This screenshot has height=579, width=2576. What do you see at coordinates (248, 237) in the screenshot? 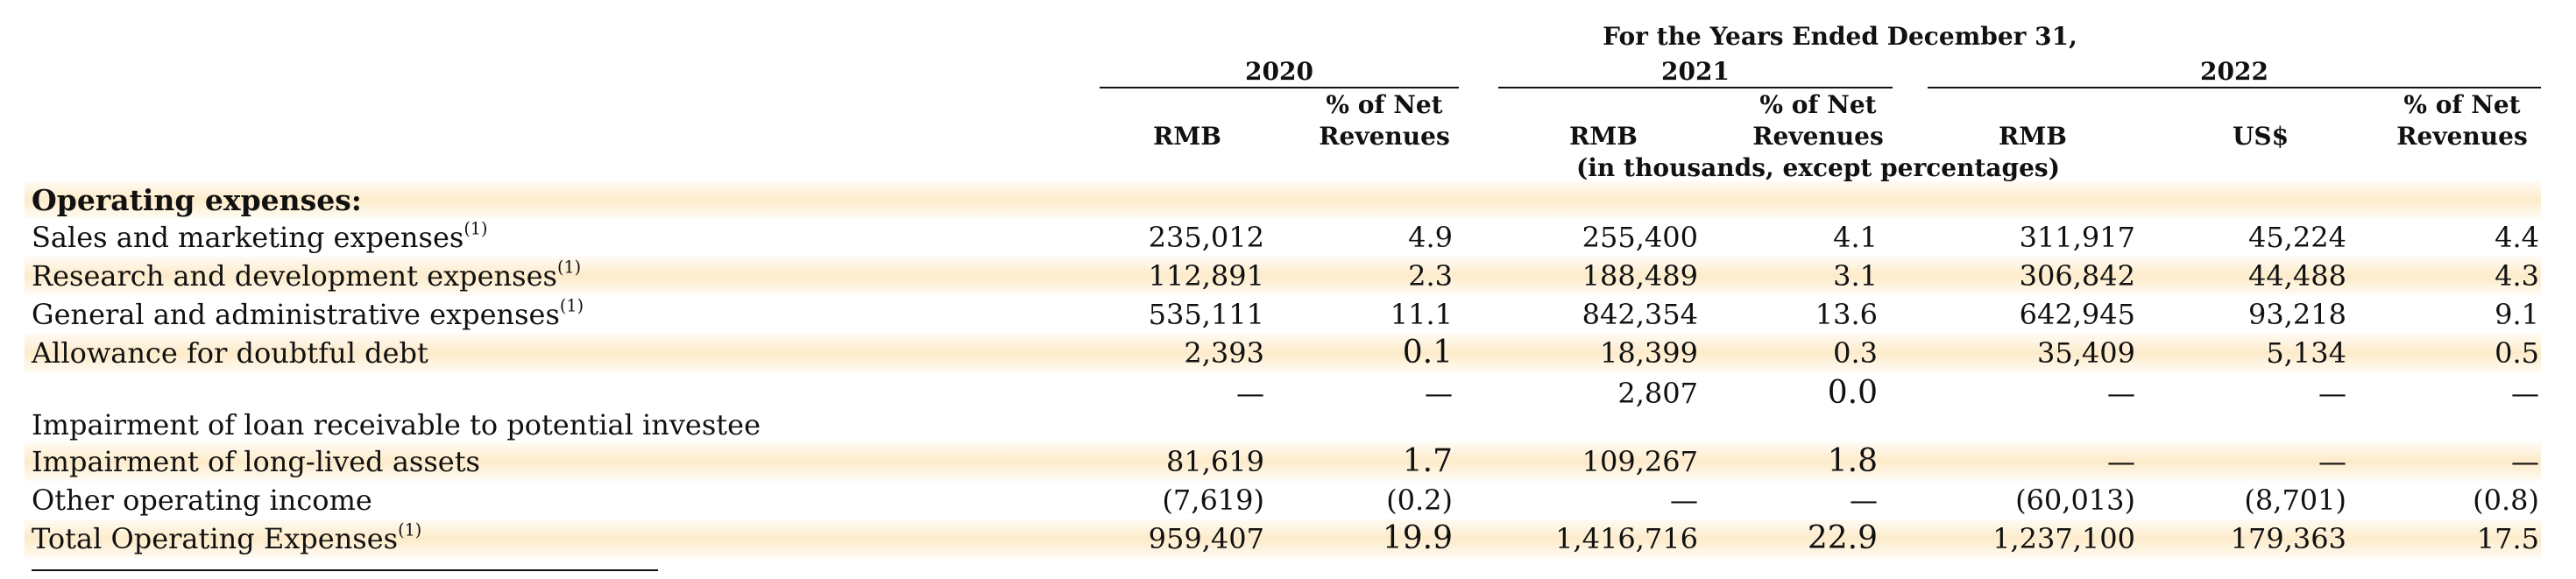
I see `row-label-text: Sales and marketing expenses` at bounding box center [248, 237].